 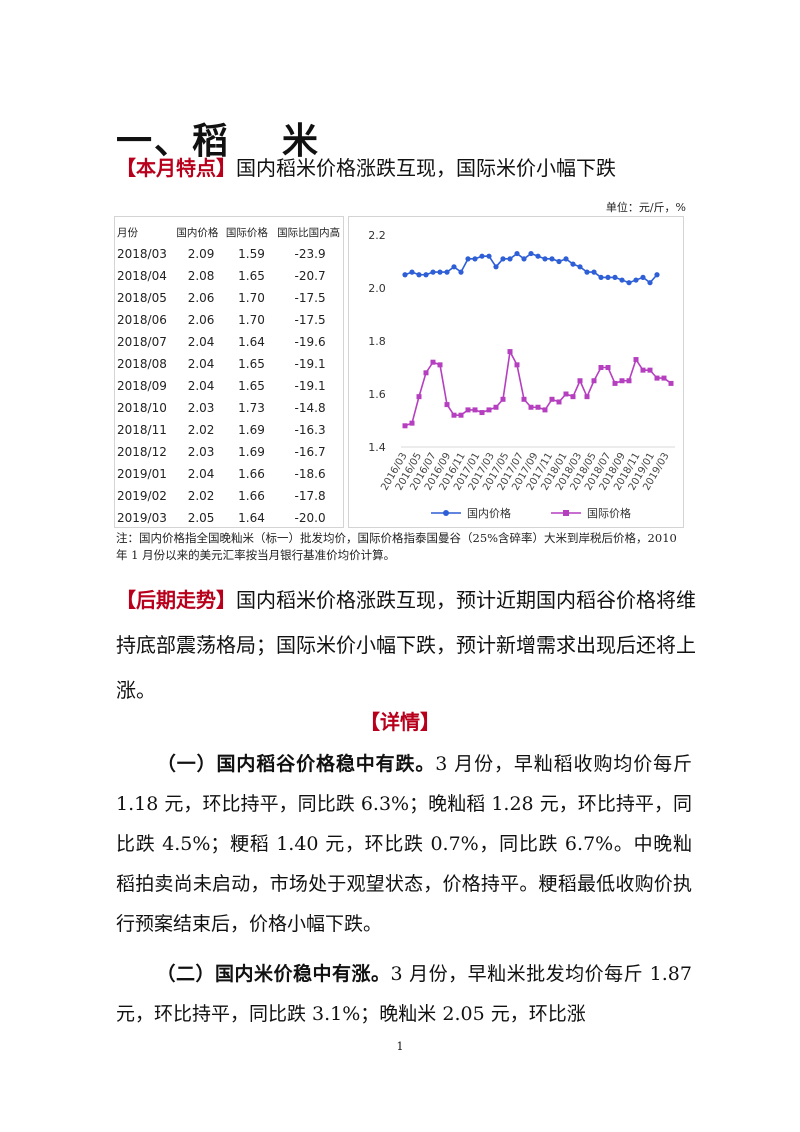 I want to click on cell-difference: -14.8, so click(x=310, y=408).